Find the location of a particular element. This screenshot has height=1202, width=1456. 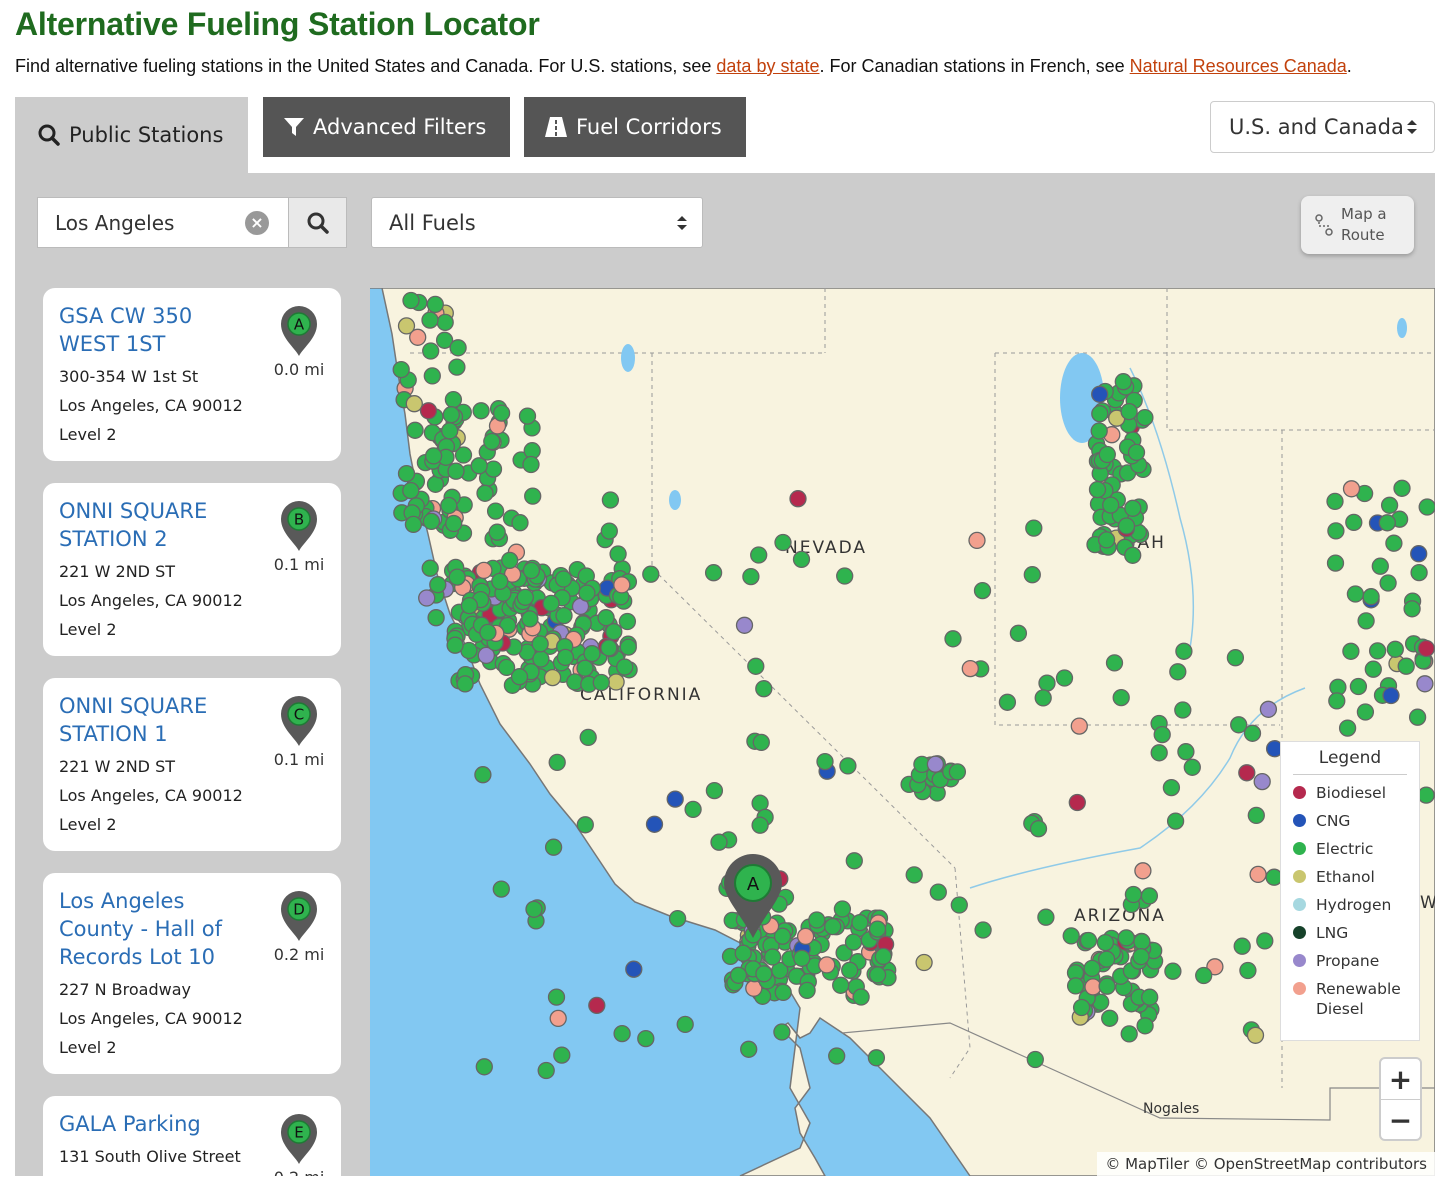

natural-resources-canada-link: Natural Resources Canada is located at coordinates (1238, 66).